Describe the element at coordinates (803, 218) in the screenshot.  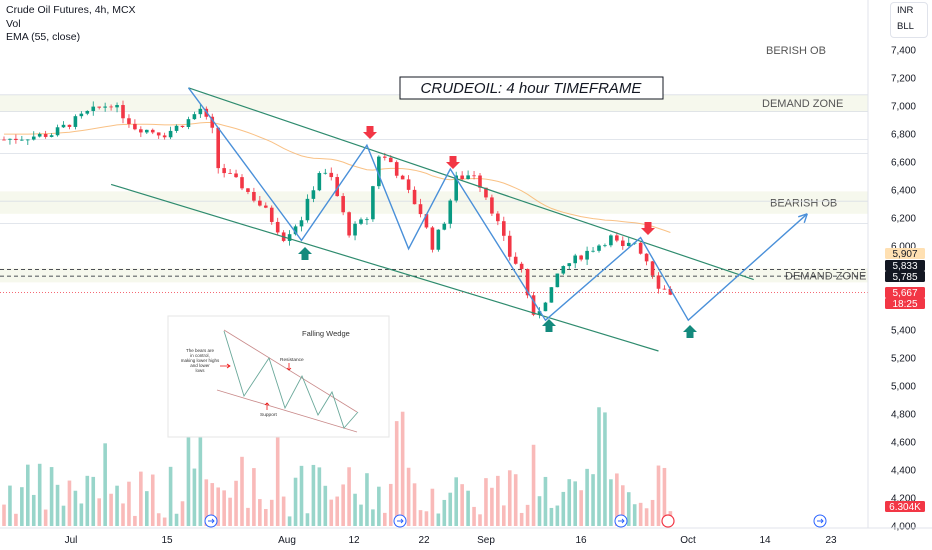
I see `target-arrowhead` at that location.